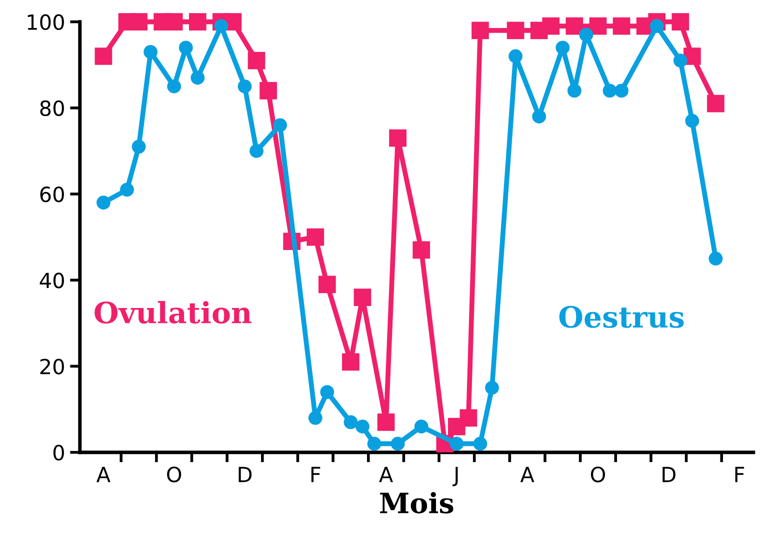 This screenshot has height=545, width=761. What do you see at coordinates (455, 476) in the screenshot?
I see `x-tick-label: J` at bounding box center [455, 476].